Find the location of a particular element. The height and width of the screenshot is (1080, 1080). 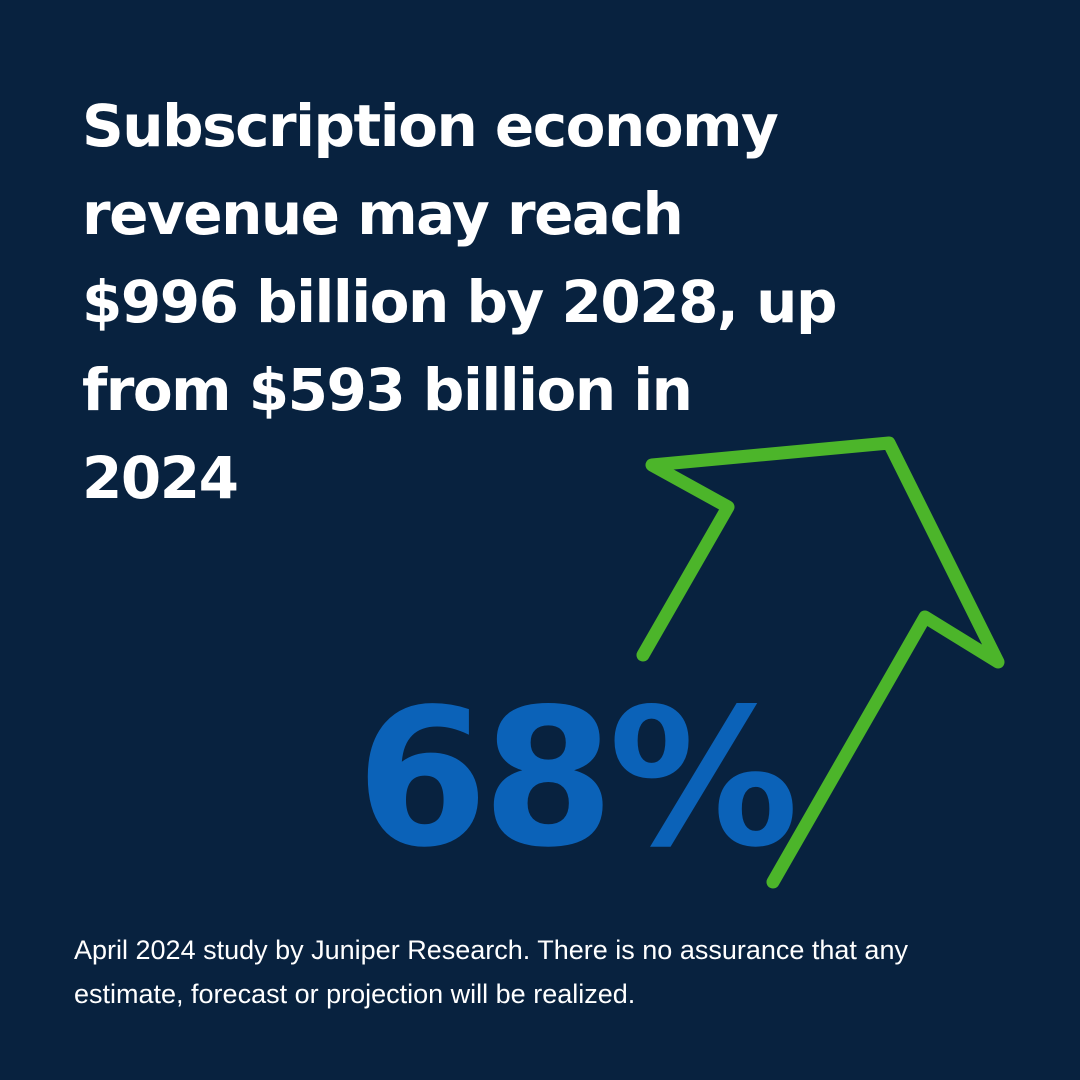

headline-line-3: $996 billion by 2028, up is located at coordinates (459, 302).